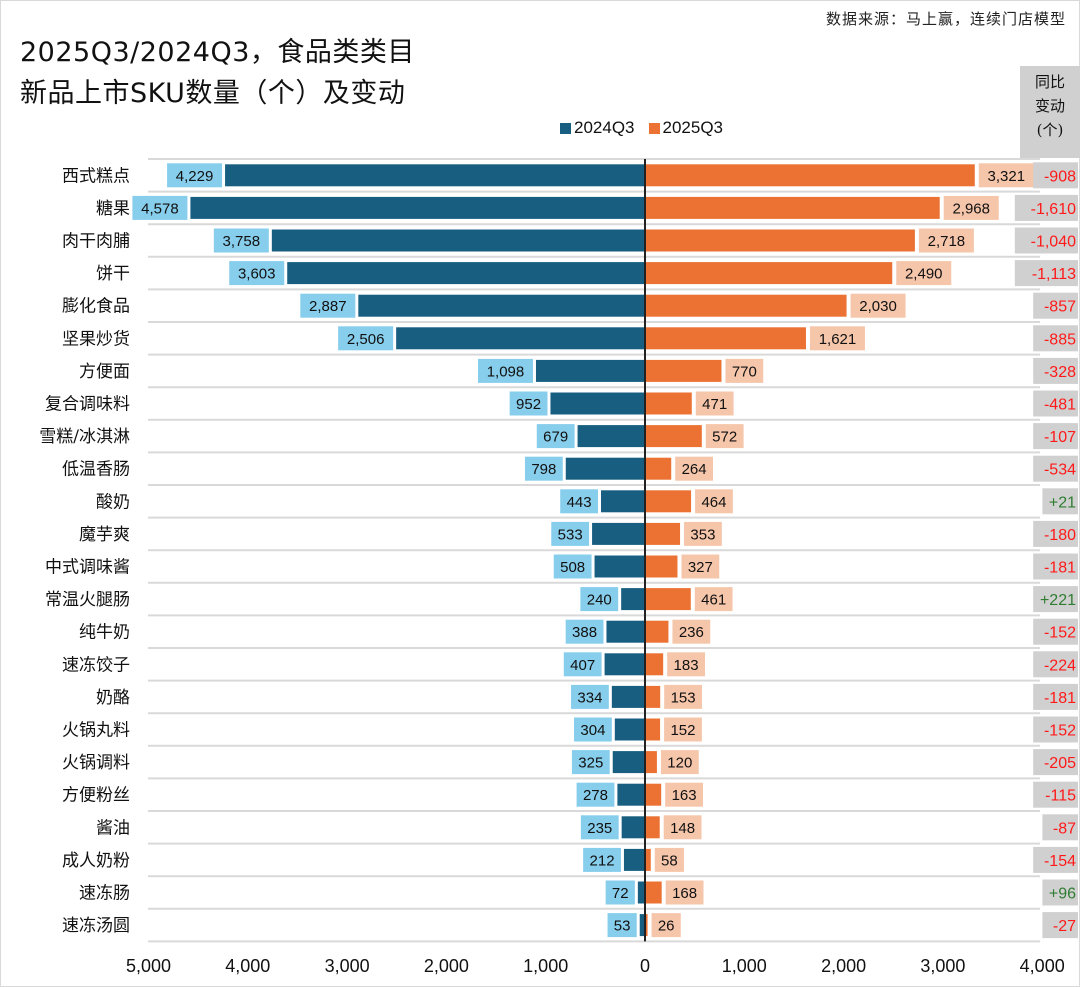 The width and height of the screenshot is (1080, 987). Describe the element at coordinates (685, 128) in the screenshot. I see `legend-item-2025q3: 2025Q3` at that location.